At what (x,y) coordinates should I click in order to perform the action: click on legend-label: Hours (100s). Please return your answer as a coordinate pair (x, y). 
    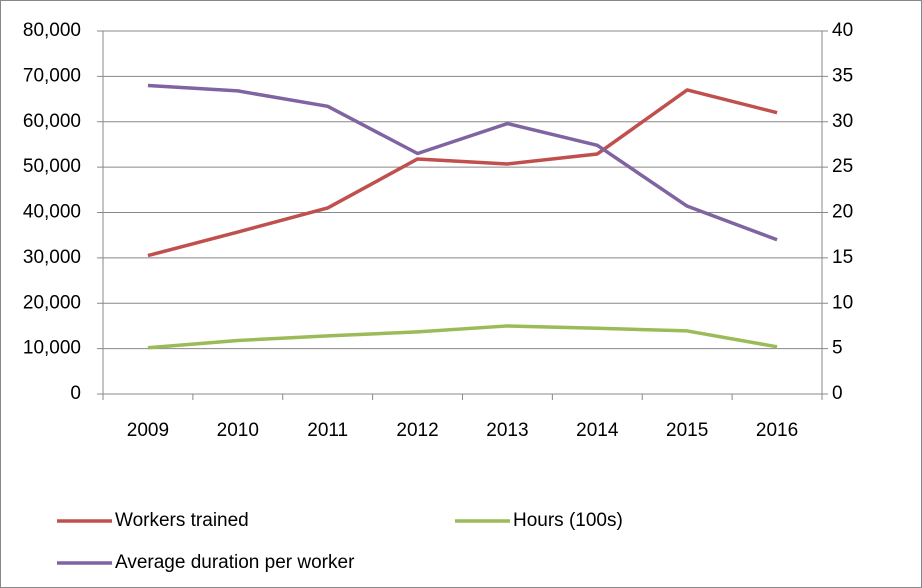
    Looking at the image, I should click on (568, 520).